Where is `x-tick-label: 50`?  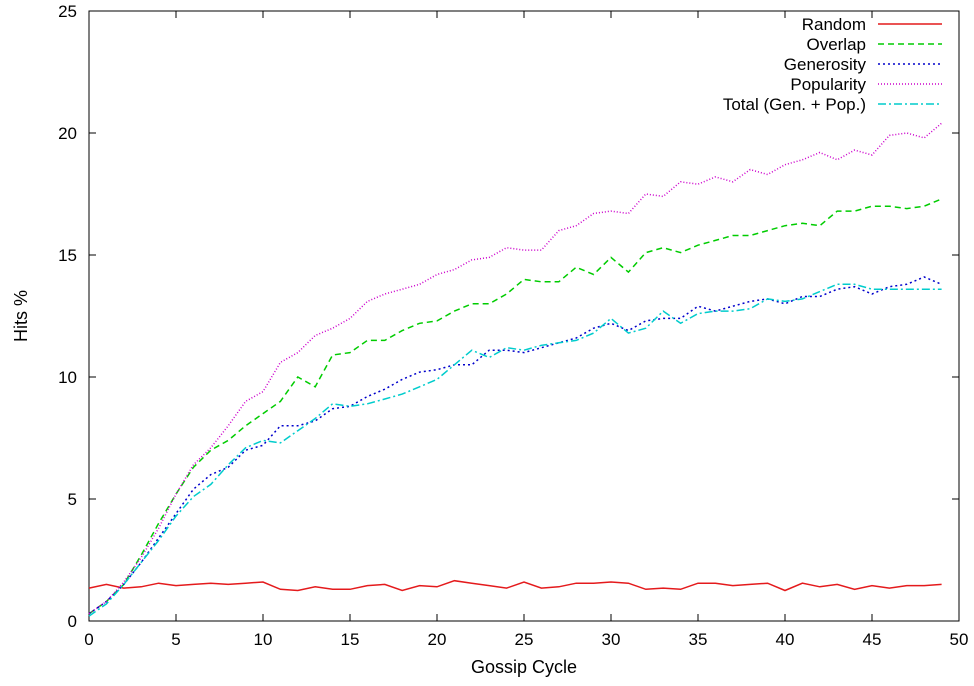
x-tick-label: 50 is located at coordinates (959, 639).